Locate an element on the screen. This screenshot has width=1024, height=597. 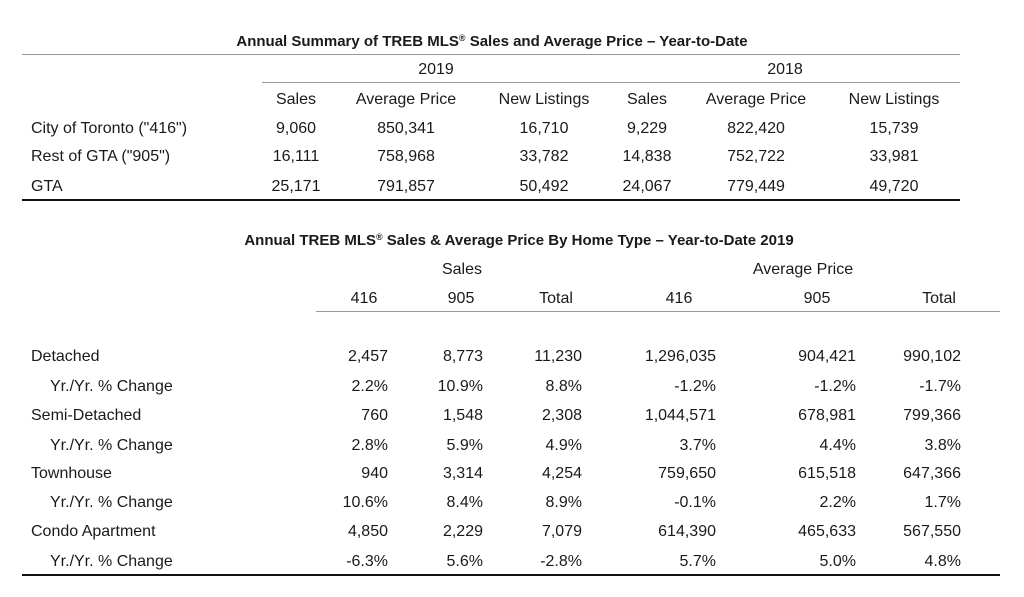
table-cell: 3,314 is located at coordinates (462, 473).